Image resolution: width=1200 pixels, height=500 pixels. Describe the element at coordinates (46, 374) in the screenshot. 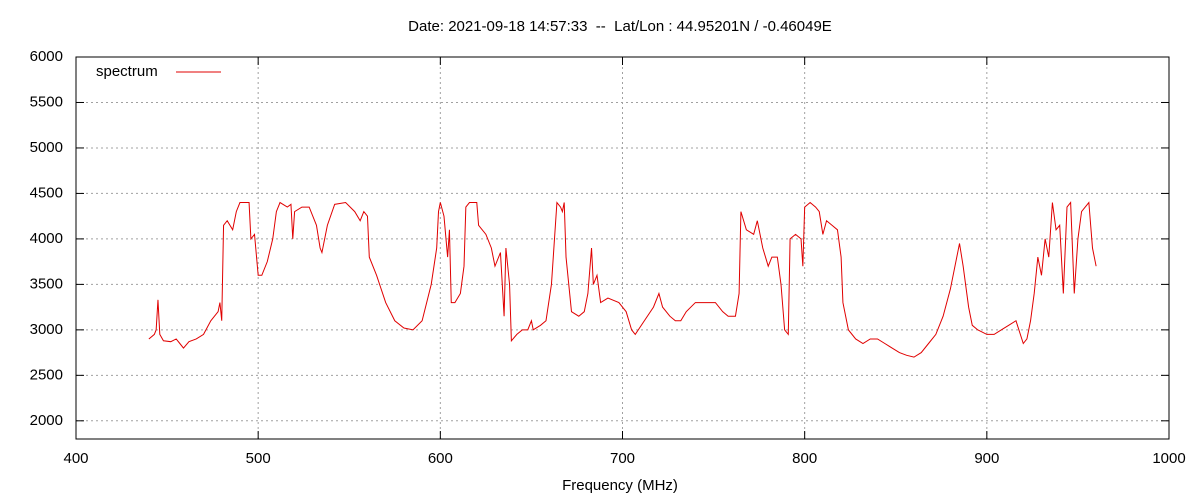

I see `y-tick-label: 2500` at that location.